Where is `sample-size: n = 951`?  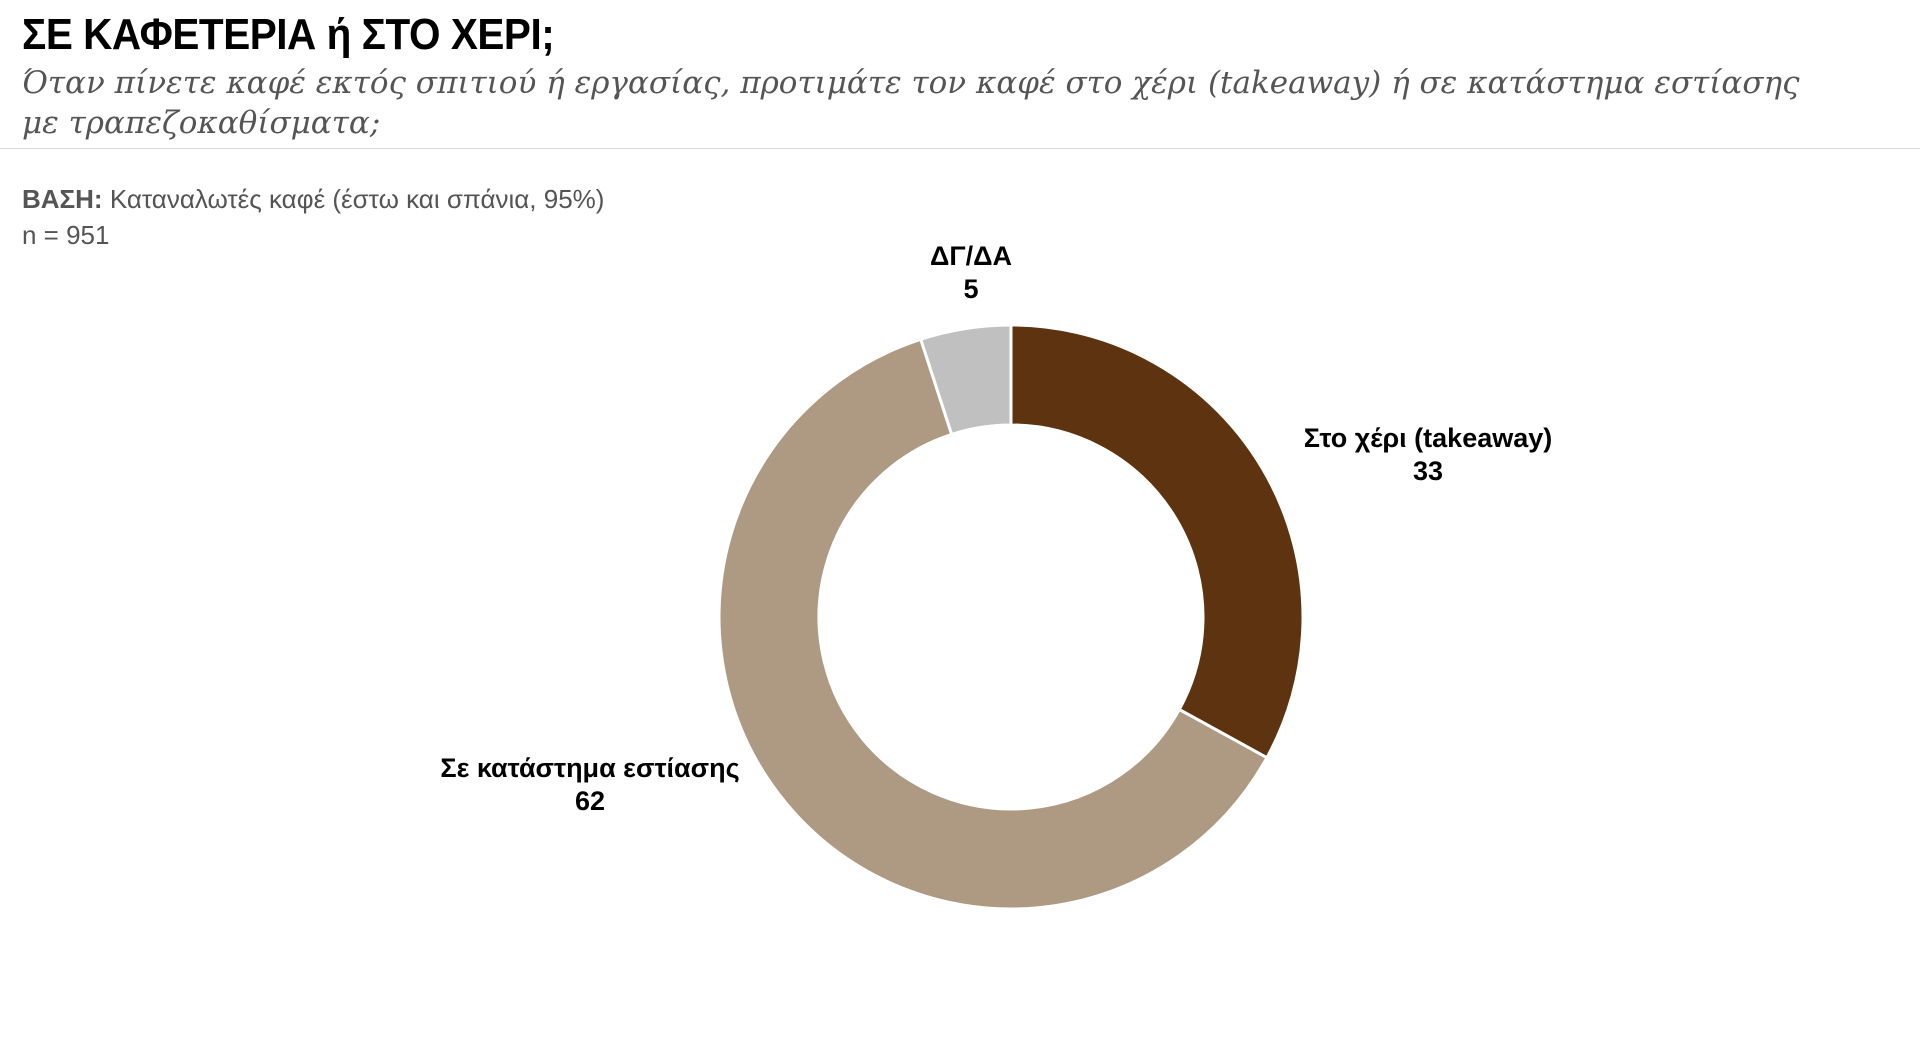 sample-size: n = 951 is located at coordinates (66, 235).